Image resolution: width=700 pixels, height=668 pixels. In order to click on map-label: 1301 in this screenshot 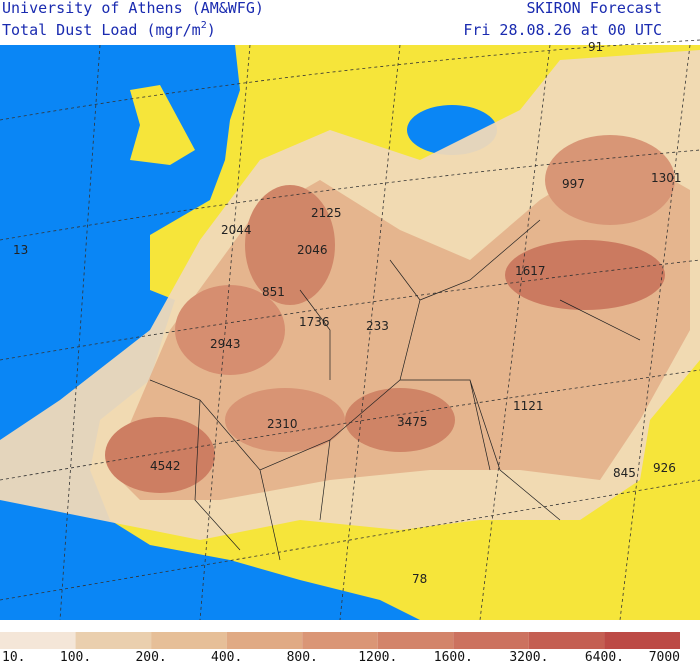, I will do `click(666, 178)`.